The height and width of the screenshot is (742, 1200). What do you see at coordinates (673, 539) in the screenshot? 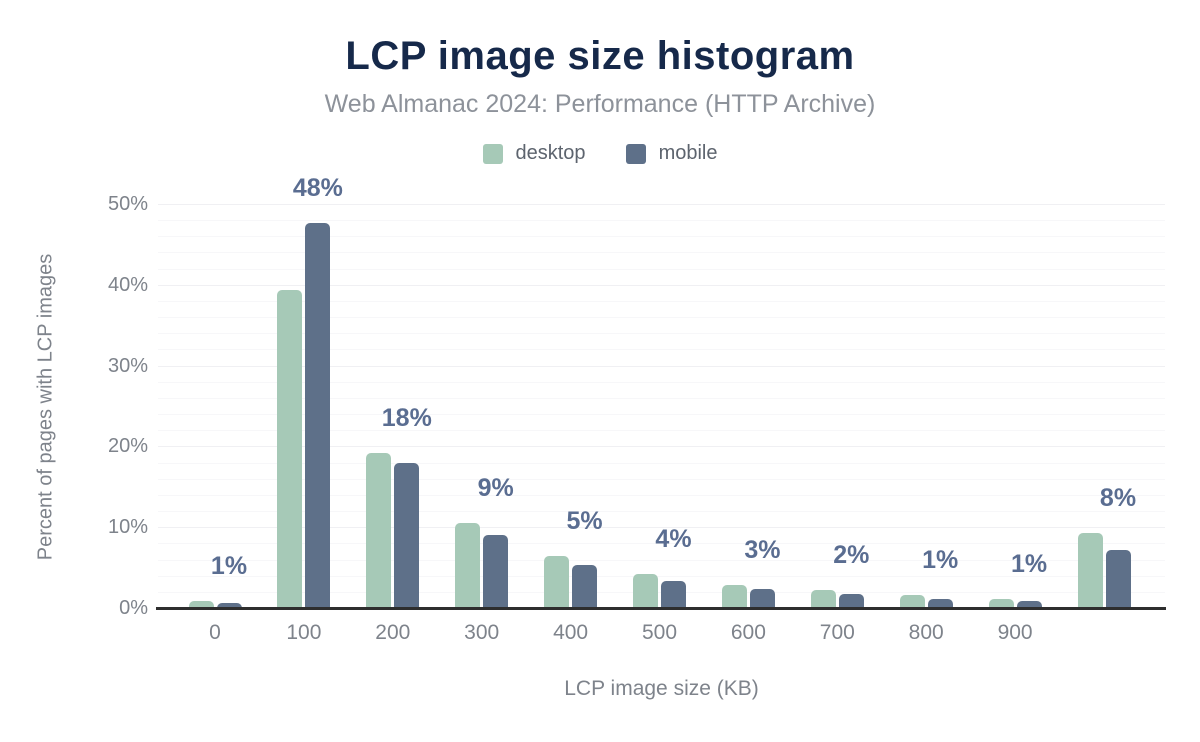
I see `bar-value-label-500: 4%` at bounding box center [673, 539].